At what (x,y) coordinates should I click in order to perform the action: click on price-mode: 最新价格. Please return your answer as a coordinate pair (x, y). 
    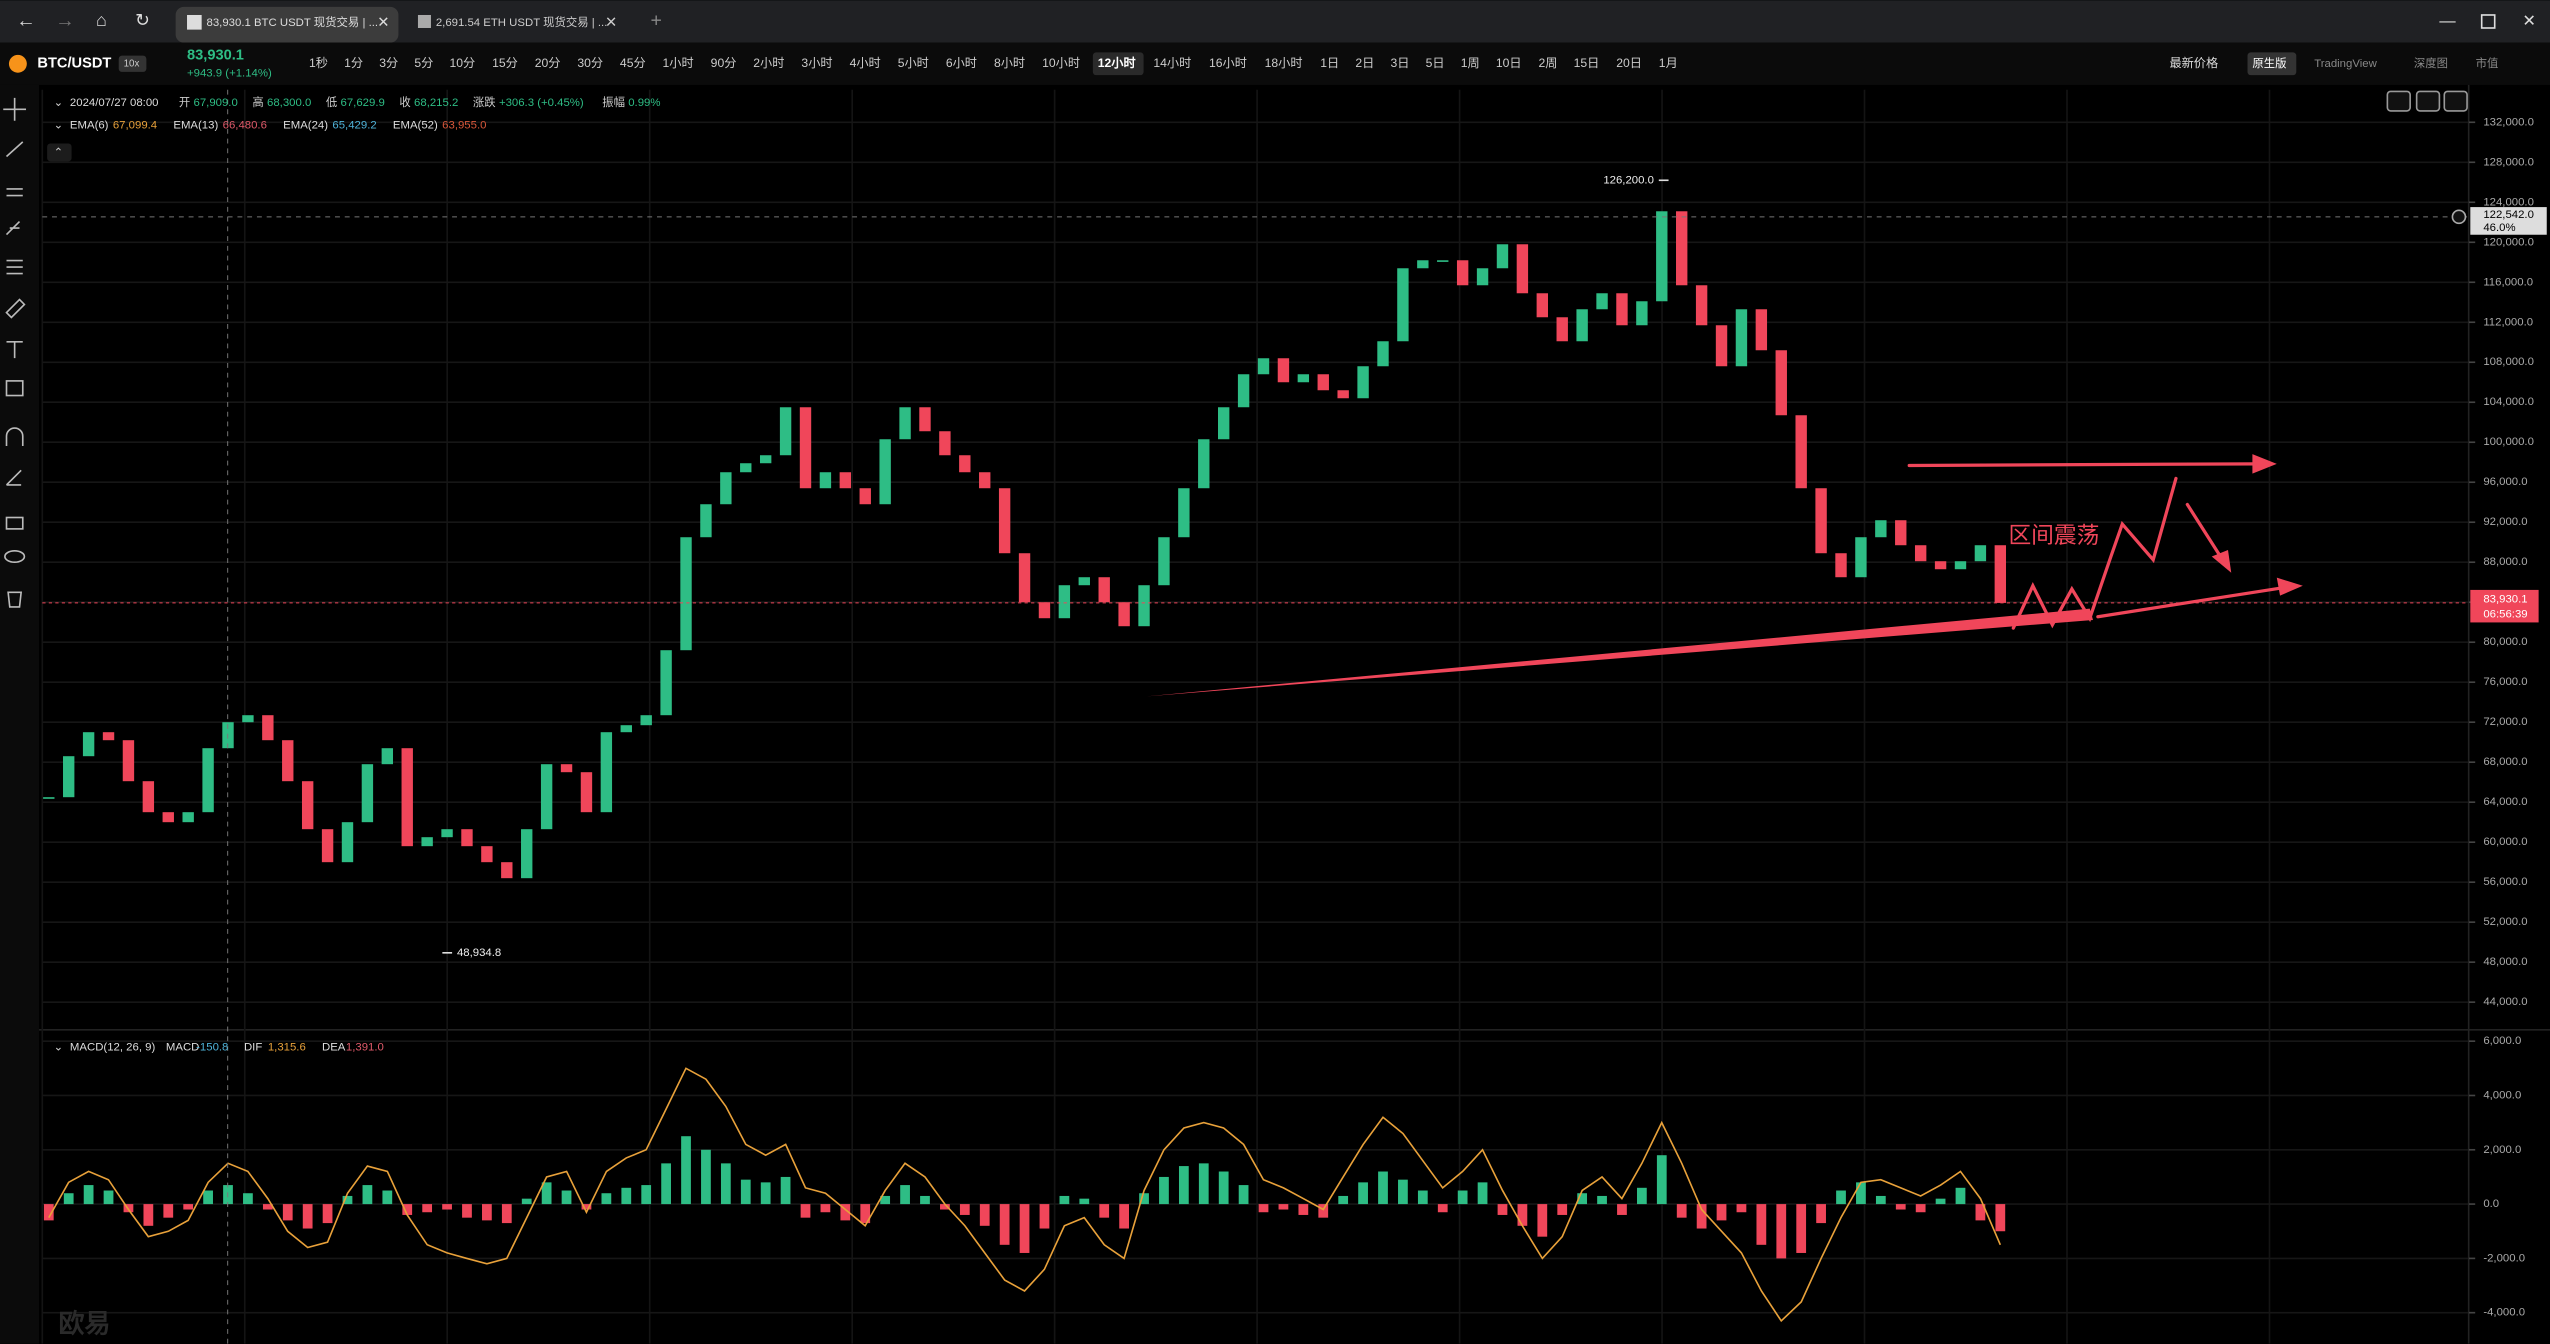
    Looking at the image, I should click on (2193, 62).